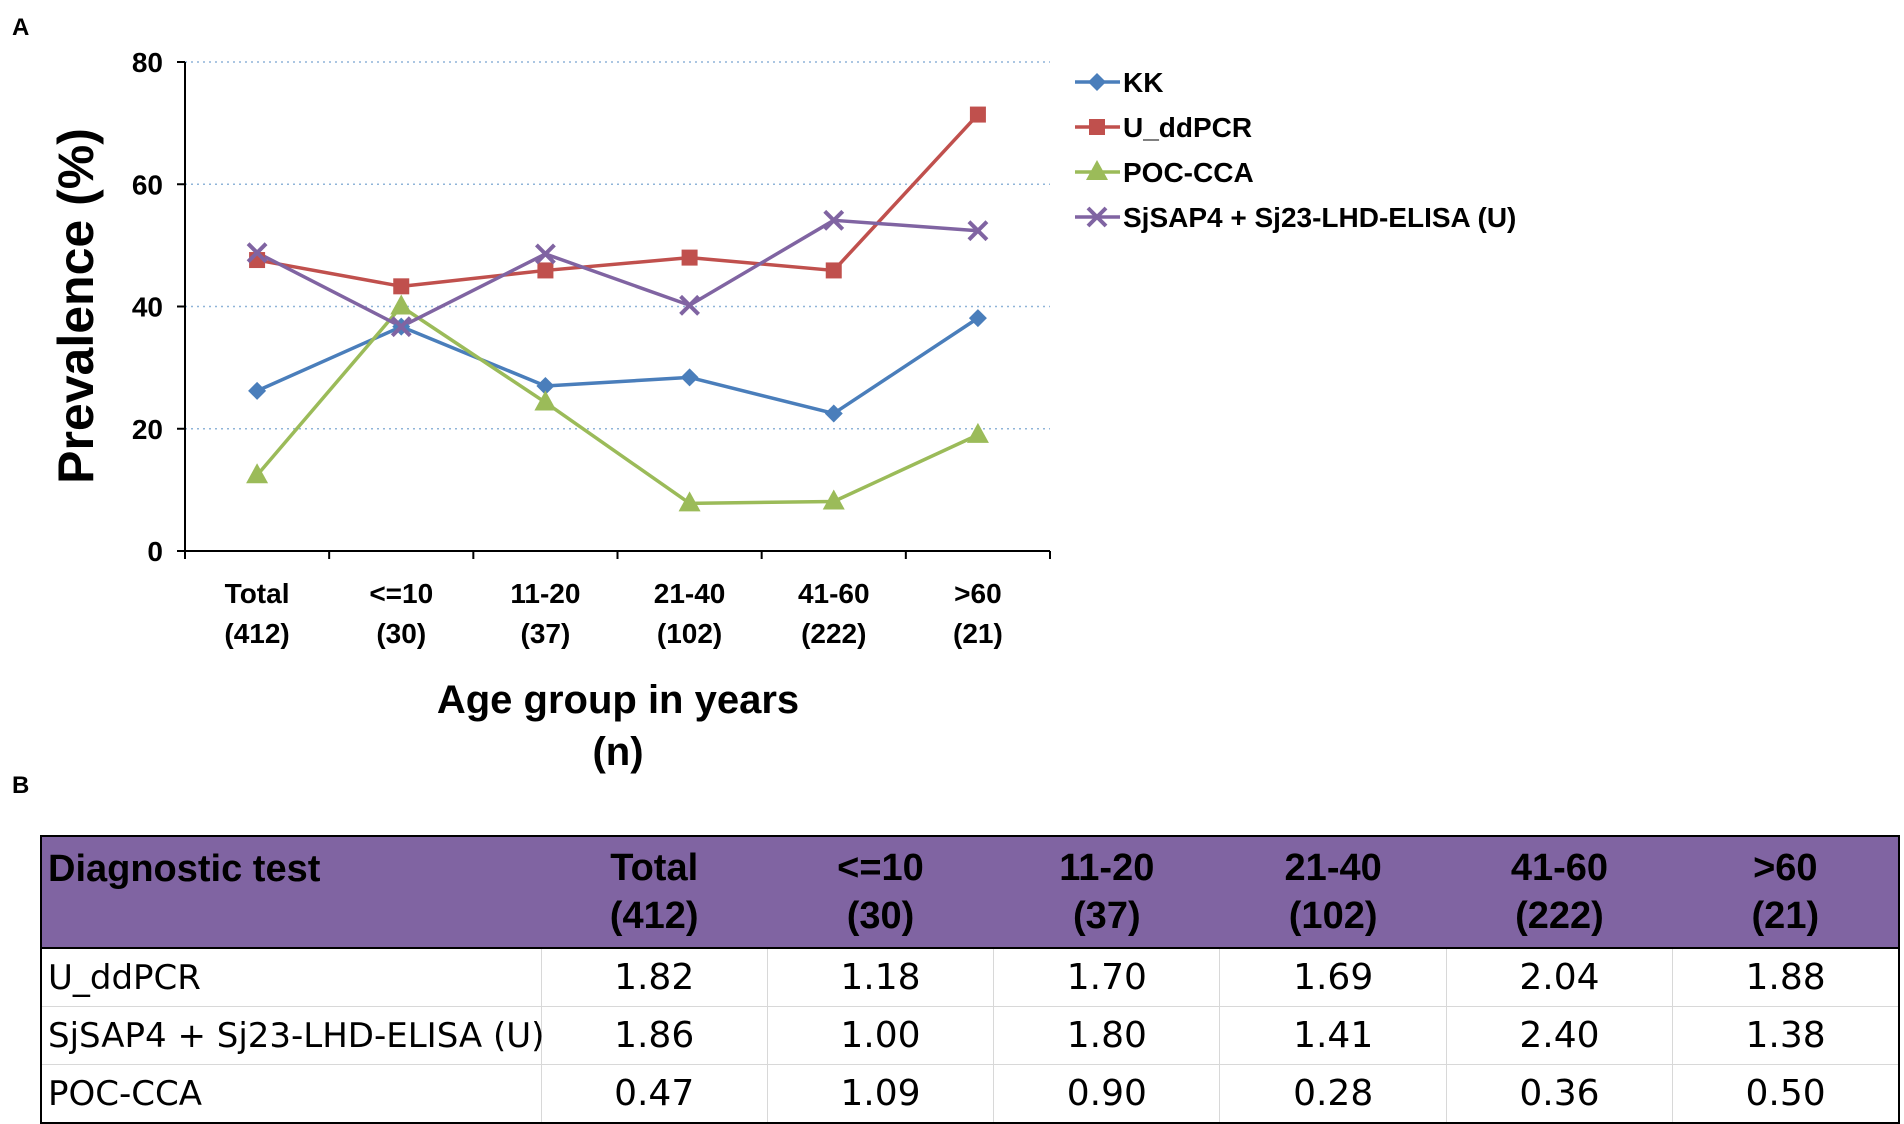 The width and height of the screenshot is (1904, 1124). Describe the element at coordinates (545, 593) in the screenshot. I see `x-tick-label: 11-20` at that location.